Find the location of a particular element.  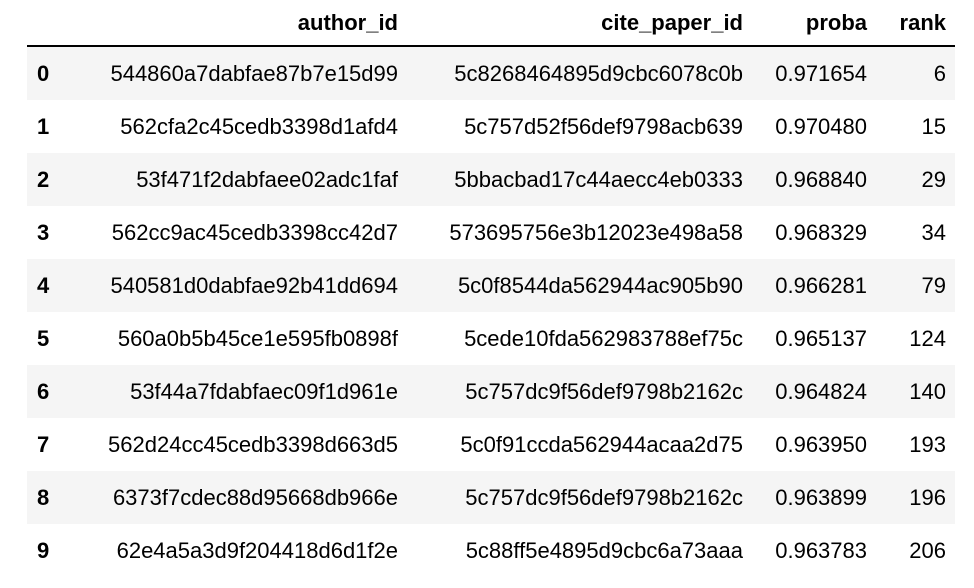

cell-proba: 0.971654 is located at coordinates (821, 73).